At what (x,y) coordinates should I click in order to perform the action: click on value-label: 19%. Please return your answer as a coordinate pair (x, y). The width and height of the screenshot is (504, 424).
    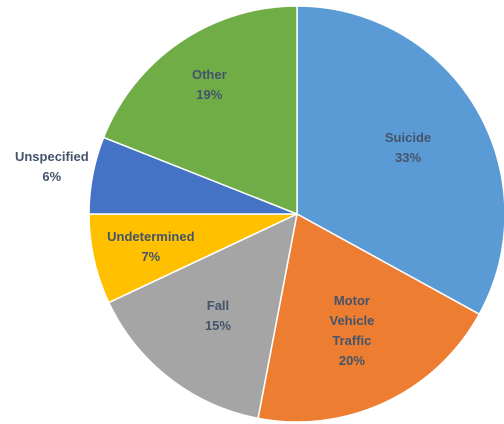
    Looking at the image, I should click on (209, 94).